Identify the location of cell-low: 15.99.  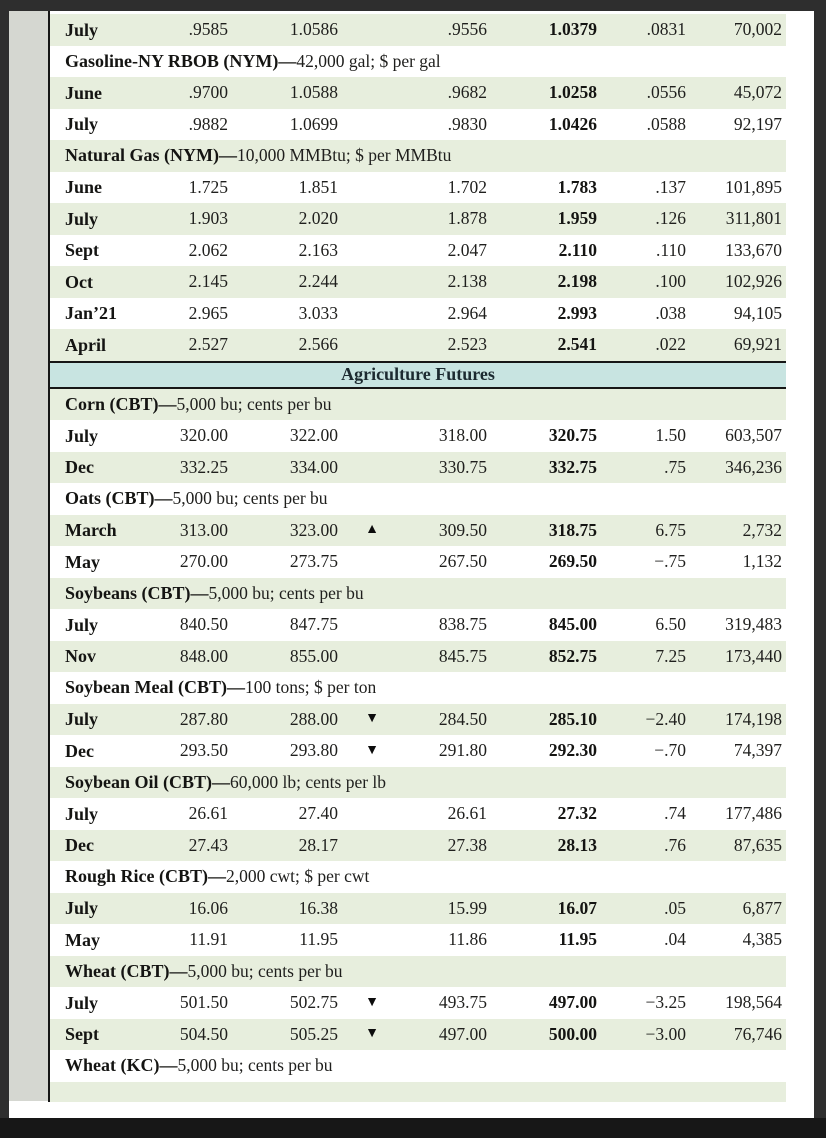
(467, 907).